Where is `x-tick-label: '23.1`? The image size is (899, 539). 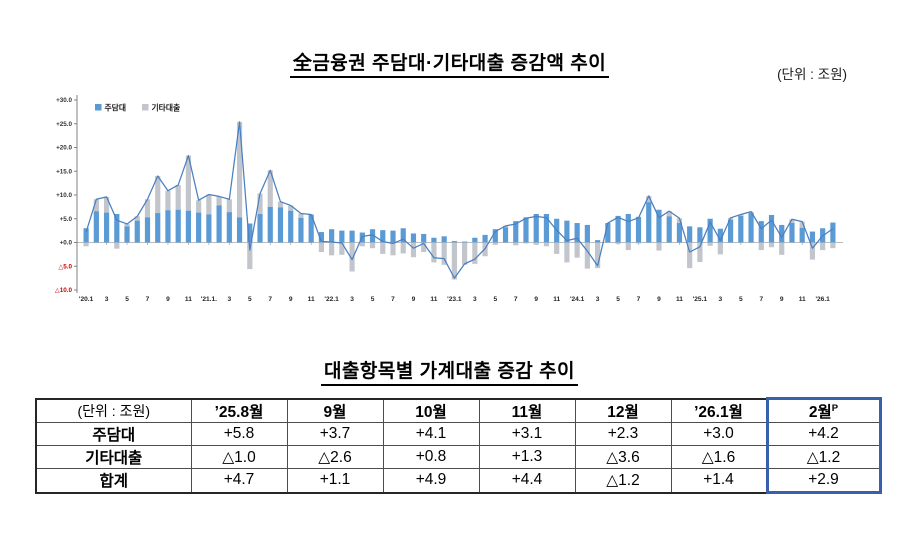
x-tick-label: '23.1 is located at coordinates (454, 299).